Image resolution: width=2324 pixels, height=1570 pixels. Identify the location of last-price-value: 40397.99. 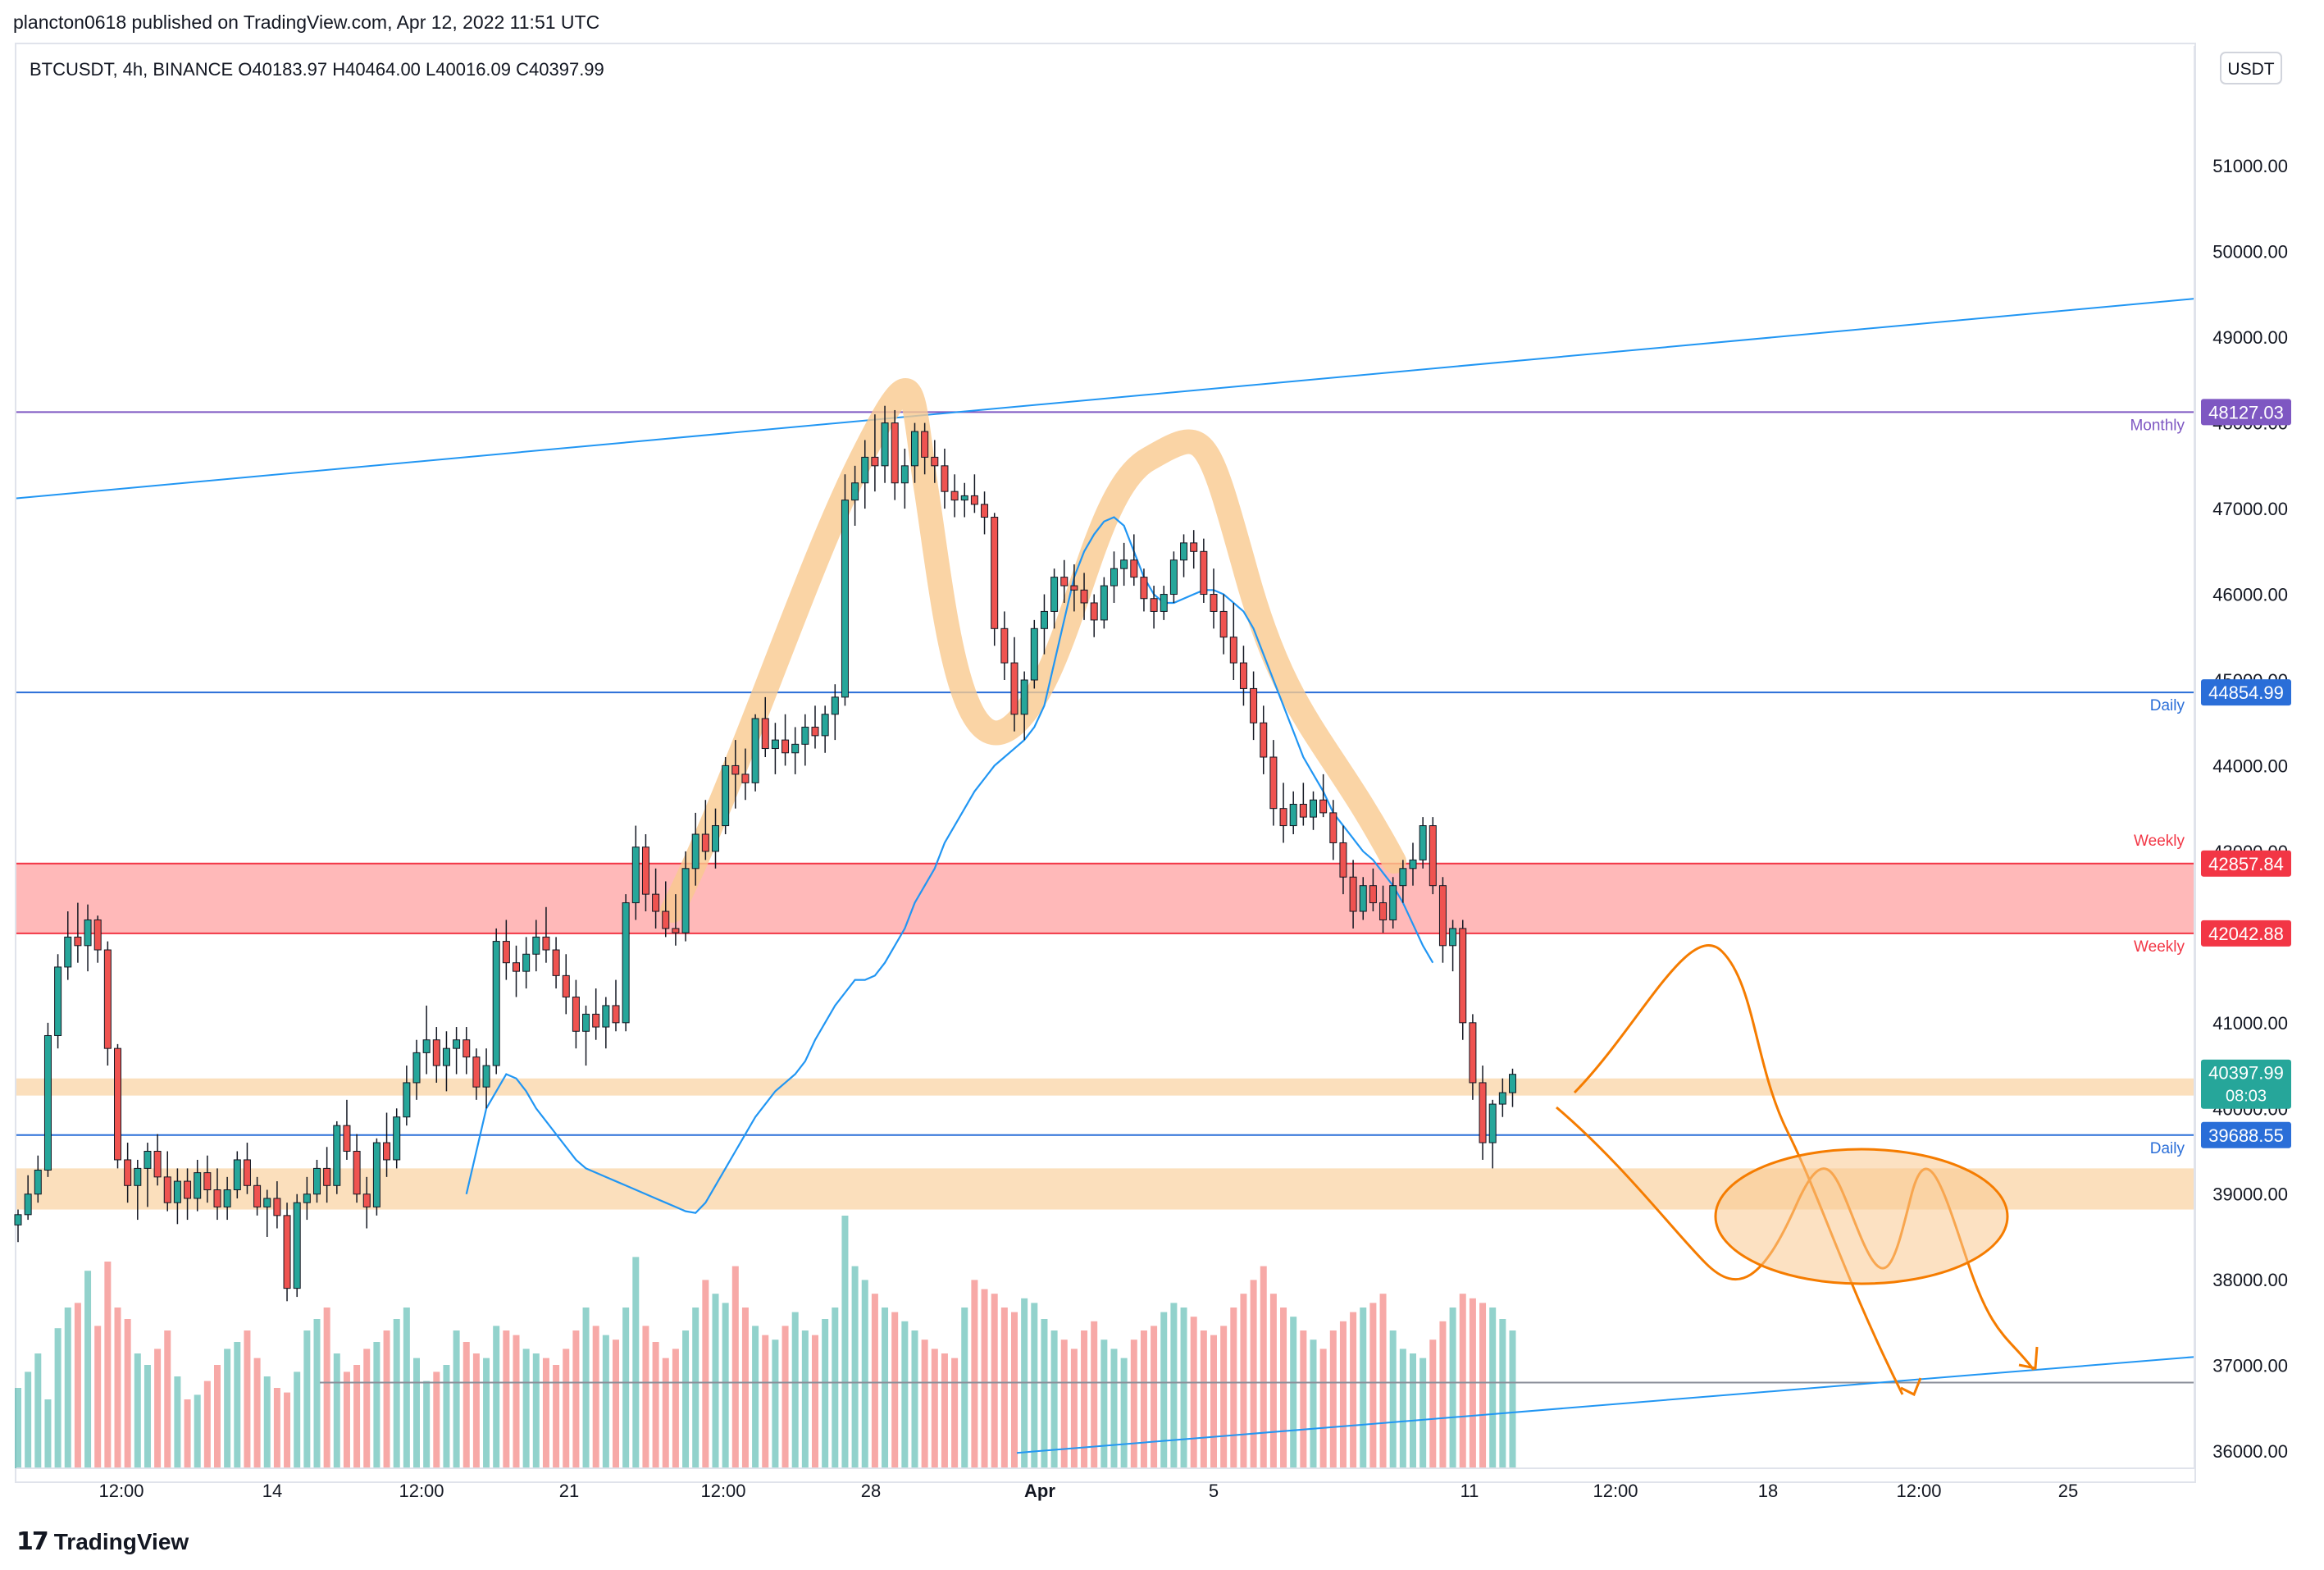
(2246, 1073).